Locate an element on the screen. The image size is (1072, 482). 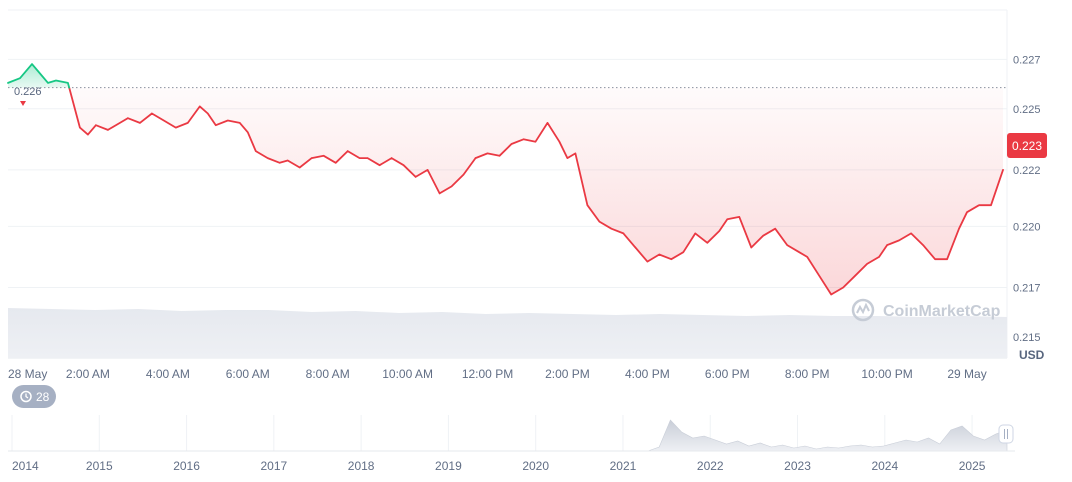
x-tick-label: 6:00 PM is located at coordinates (727, 374).